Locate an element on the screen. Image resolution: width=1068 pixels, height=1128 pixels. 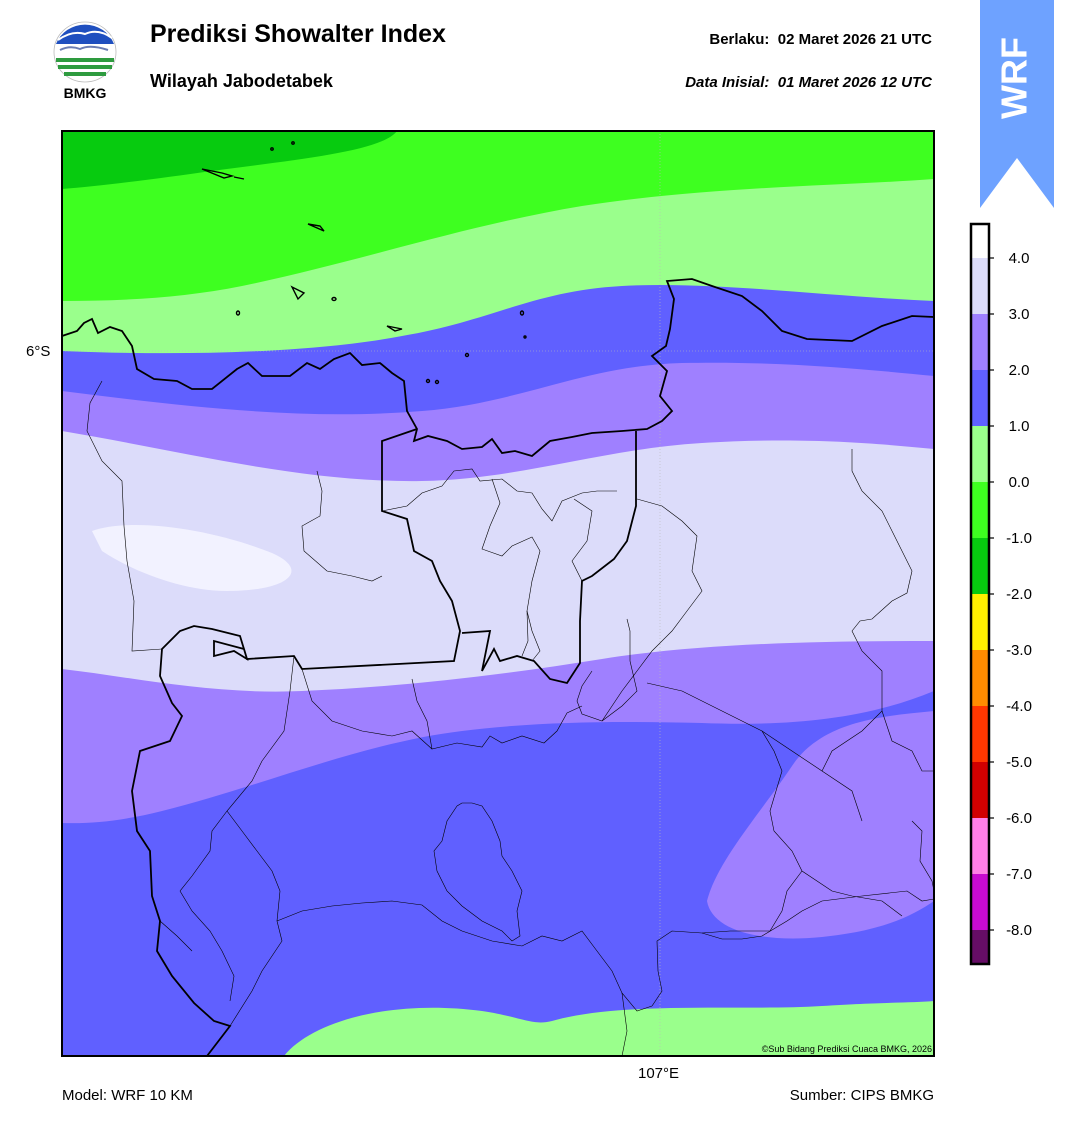
colorbar-tick-label: -8.0 is located at coordinates (1019, 930).